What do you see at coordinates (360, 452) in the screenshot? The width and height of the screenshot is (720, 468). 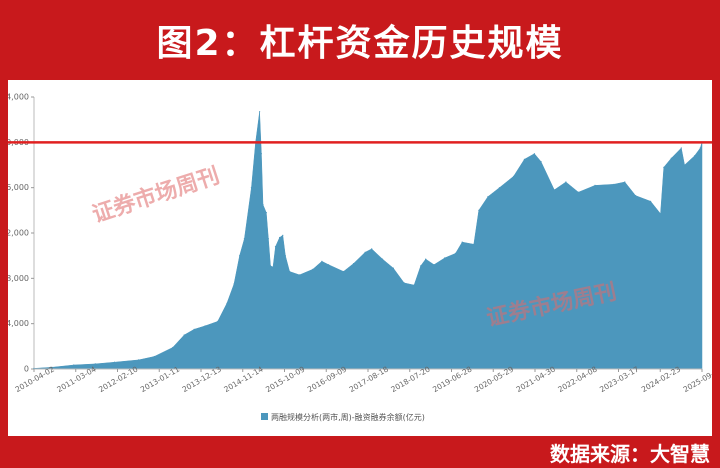 I see `footer: 数据来源：大智慧` at bounding box center [360, 452].